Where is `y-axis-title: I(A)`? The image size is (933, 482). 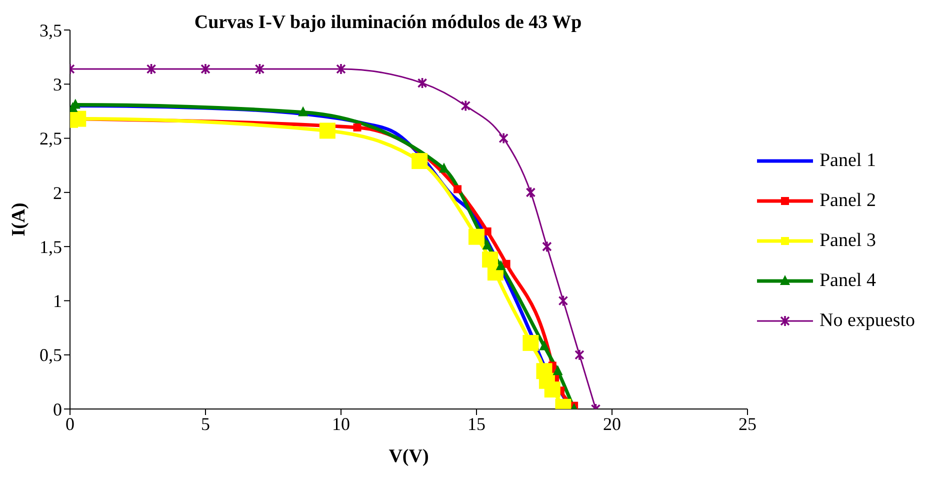 y-axis-title: I(A) is located at coordinates (19, 219).